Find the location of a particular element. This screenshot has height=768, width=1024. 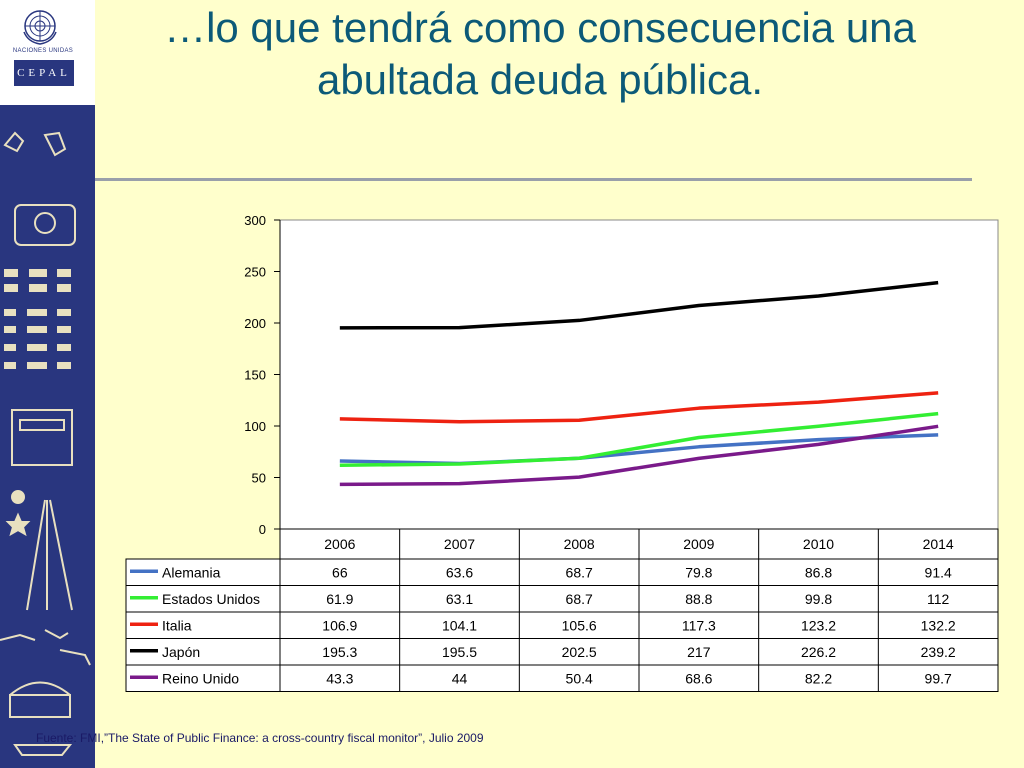

data-table-value: 112 is located at coordinates (938, 599).